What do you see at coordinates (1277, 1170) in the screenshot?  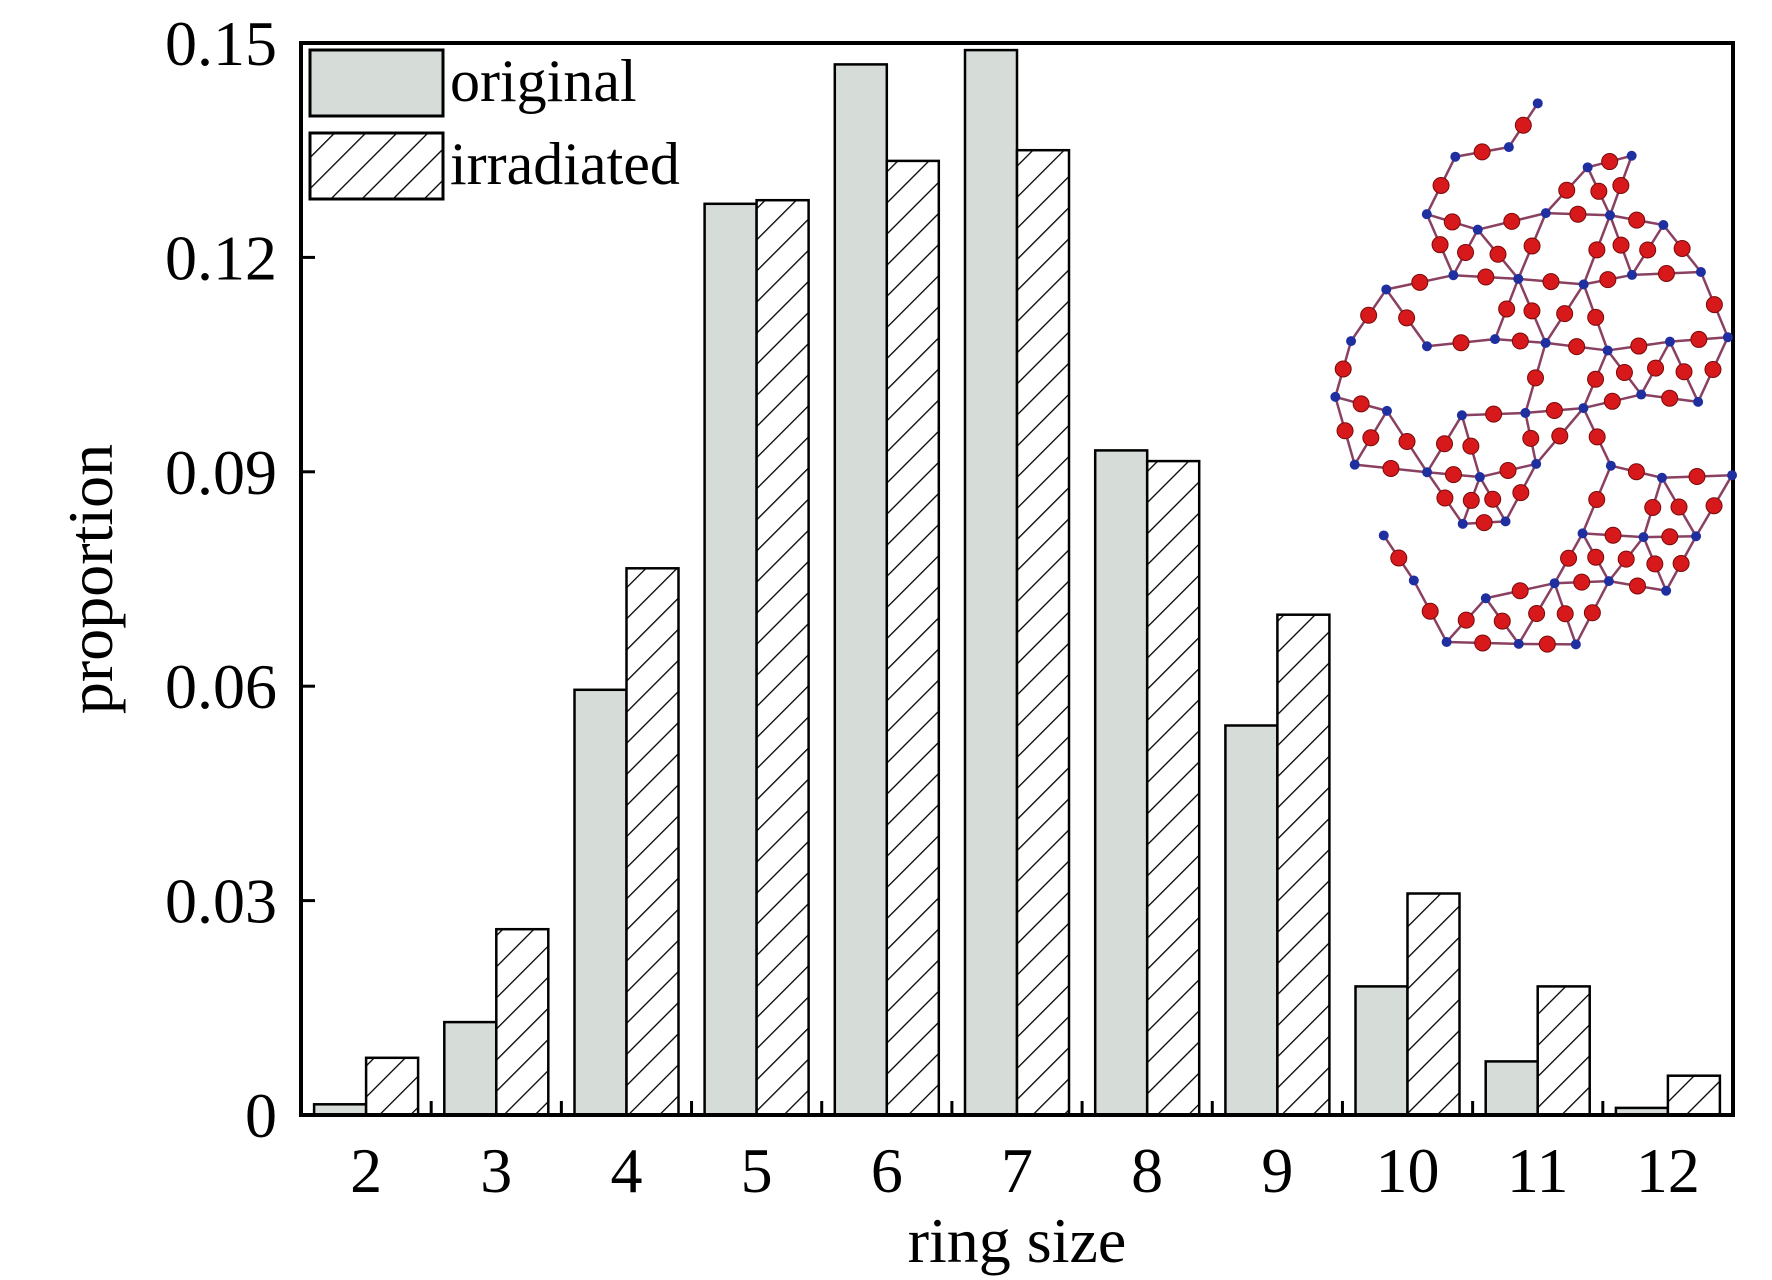 I see `x-tick-label: 9` at bounding box center [1277, 1170].